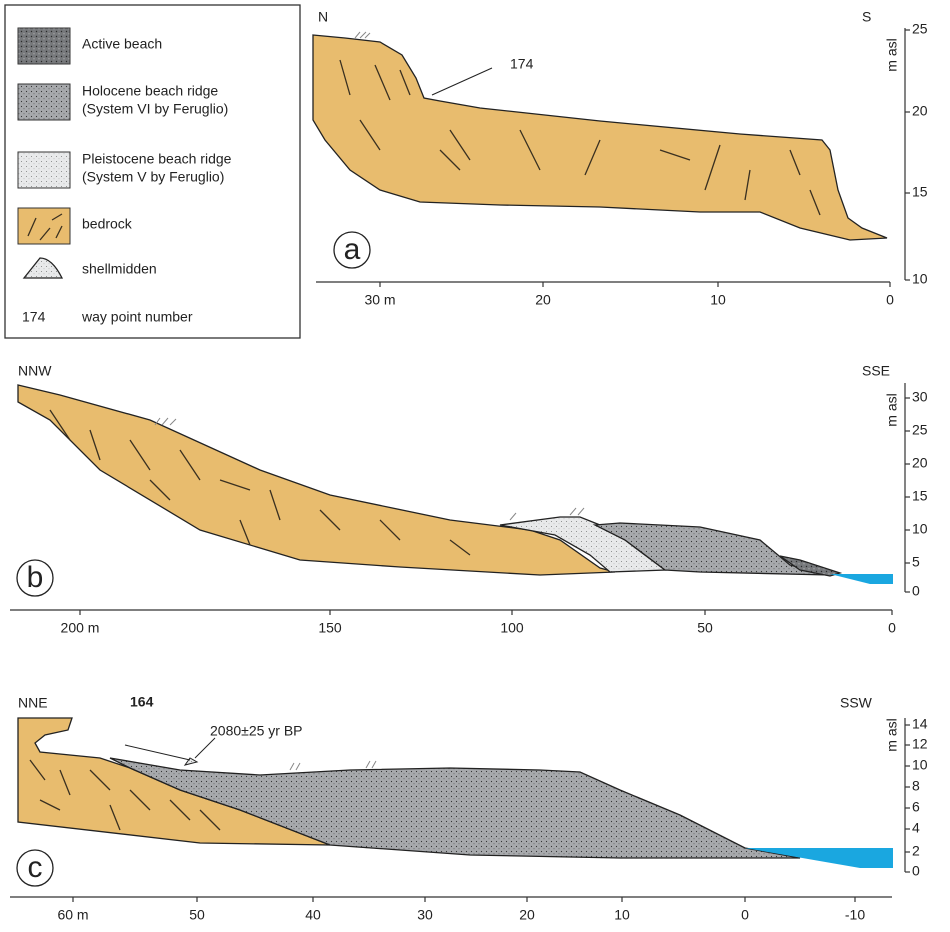 Image resolution: width=950 pixels, height=932 pixels. What do you see at coordinates (916, 807) in the screenshot?
I see `y-tick-label: 6` at bounding box center [916, 807].